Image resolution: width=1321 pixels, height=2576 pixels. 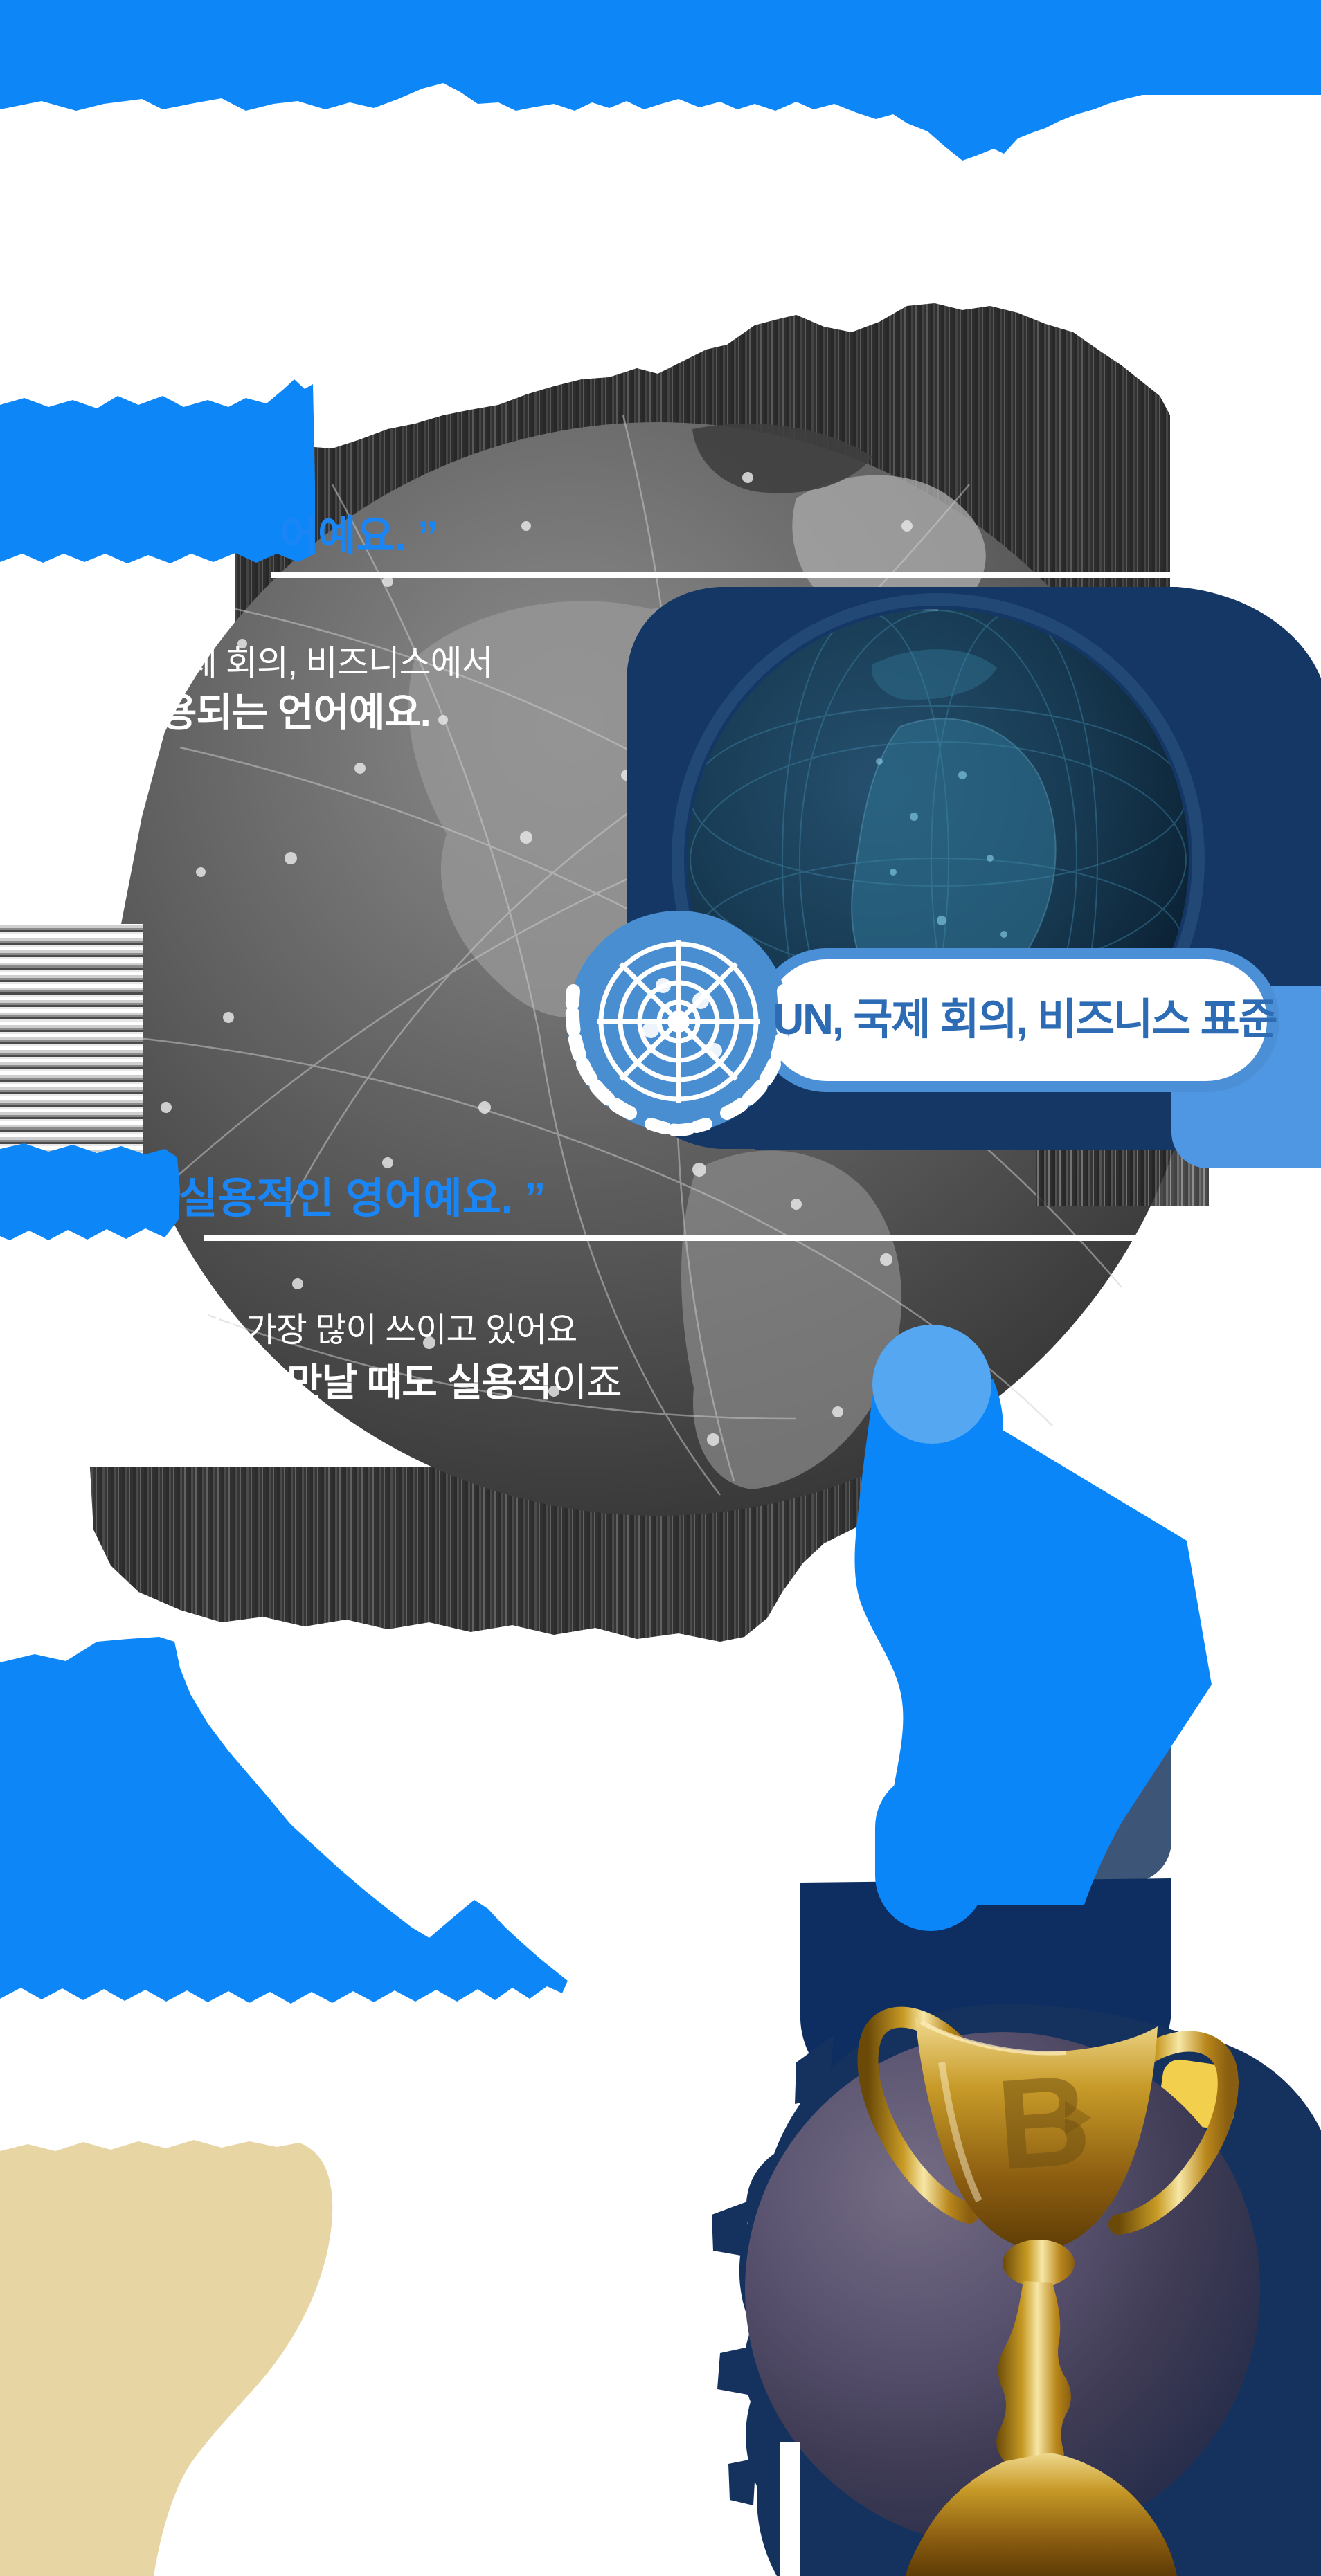 What do you see at coordinates (782, 458) in the screenshot?
I see `continent-dark-patch` at bounding box center [782, 458].